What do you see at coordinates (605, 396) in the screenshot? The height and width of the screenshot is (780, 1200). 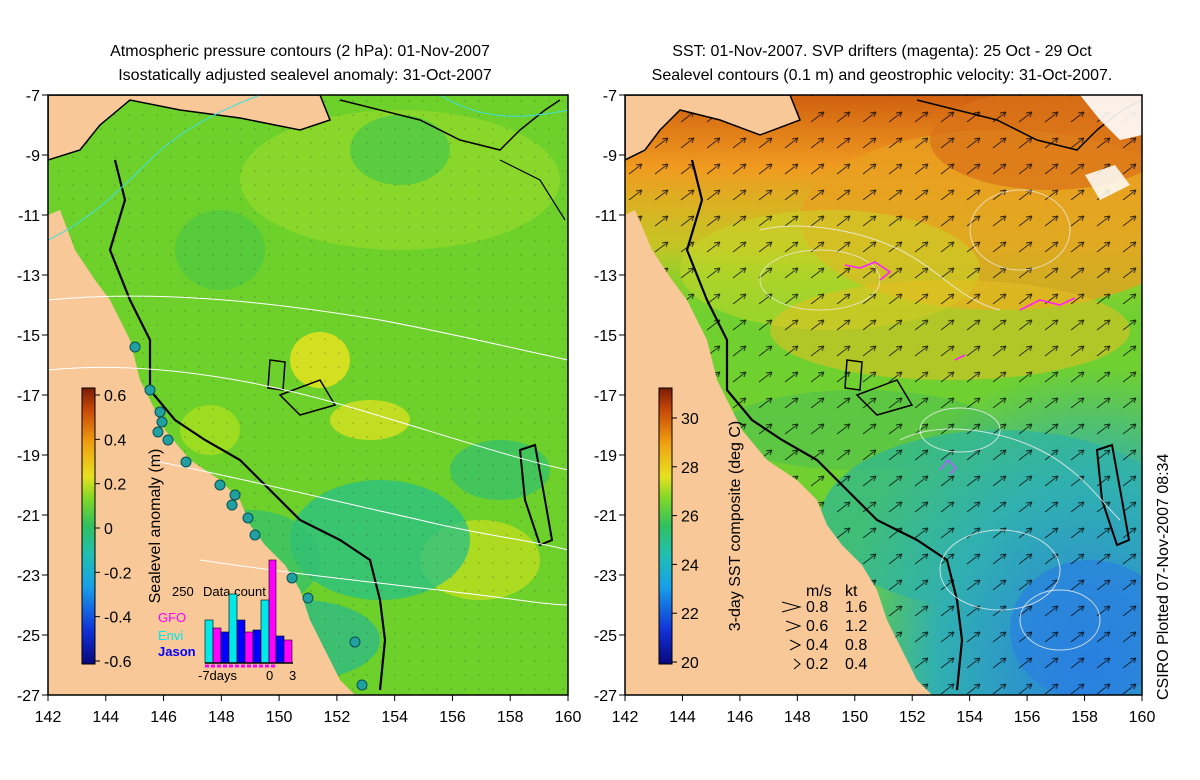 I see `right-lat-tick: -17` at bounding box center [605, 396].